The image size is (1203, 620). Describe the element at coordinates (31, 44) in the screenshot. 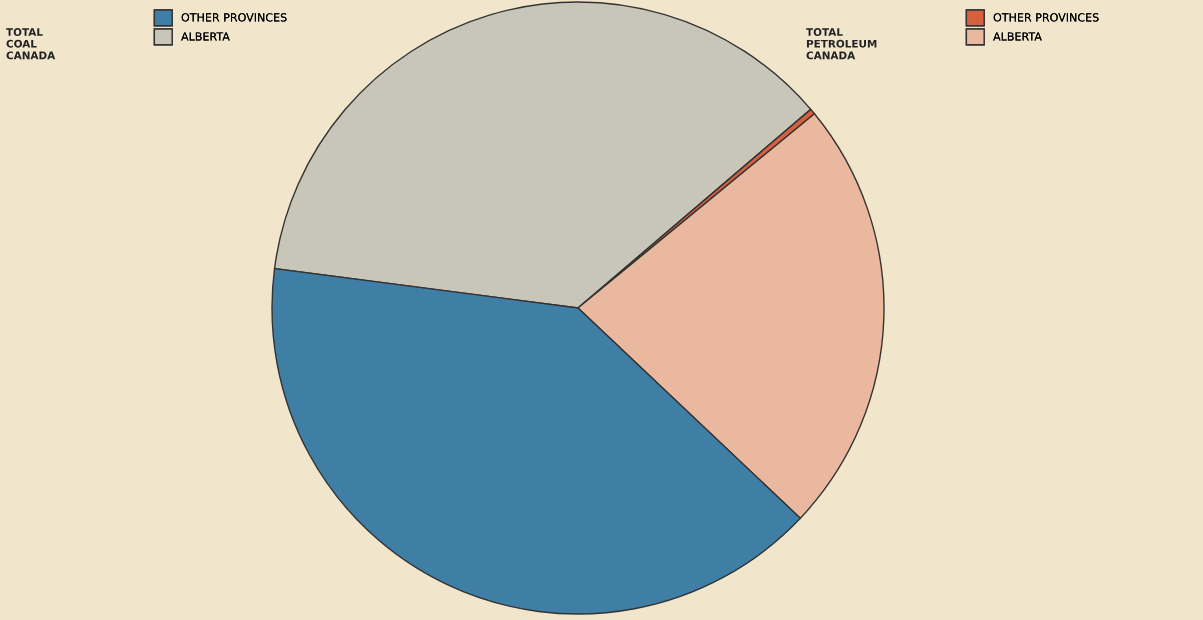

I see `text: TOTAL COAL CANADA` at that location.